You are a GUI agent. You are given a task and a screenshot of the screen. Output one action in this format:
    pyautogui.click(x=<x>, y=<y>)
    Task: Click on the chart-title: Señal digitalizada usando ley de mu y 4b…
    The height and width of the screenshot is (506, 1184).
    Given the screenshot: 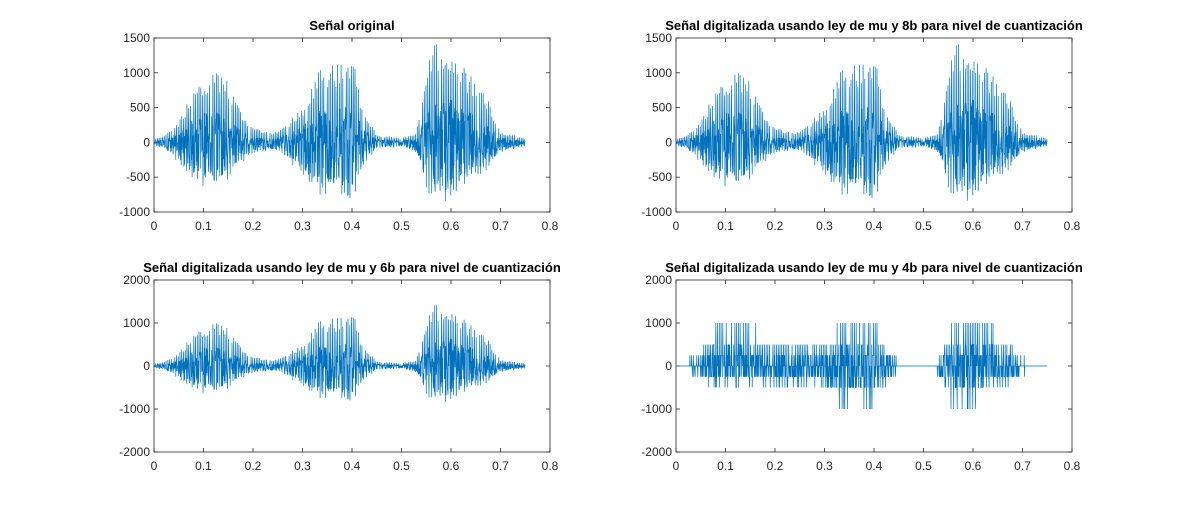 What is the action you would take?
    pyautogui.click(x=874, y=267)
    